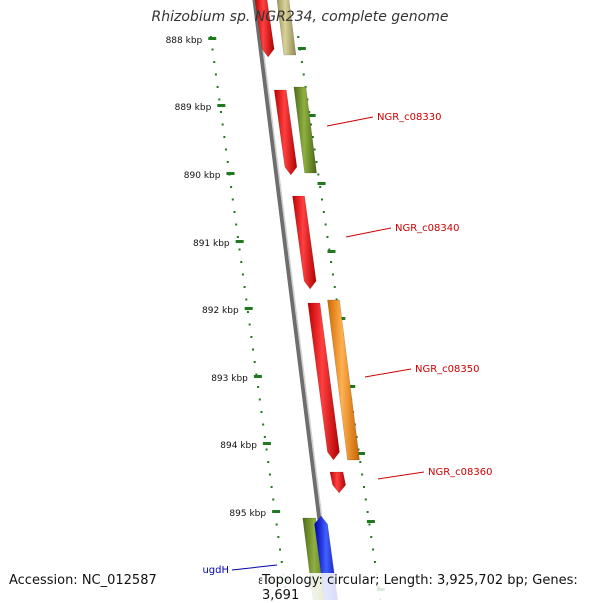 The height and width of the screenshot is (603, 600). I want to click on gene-label: NGR_c08360, so click(460, 472).